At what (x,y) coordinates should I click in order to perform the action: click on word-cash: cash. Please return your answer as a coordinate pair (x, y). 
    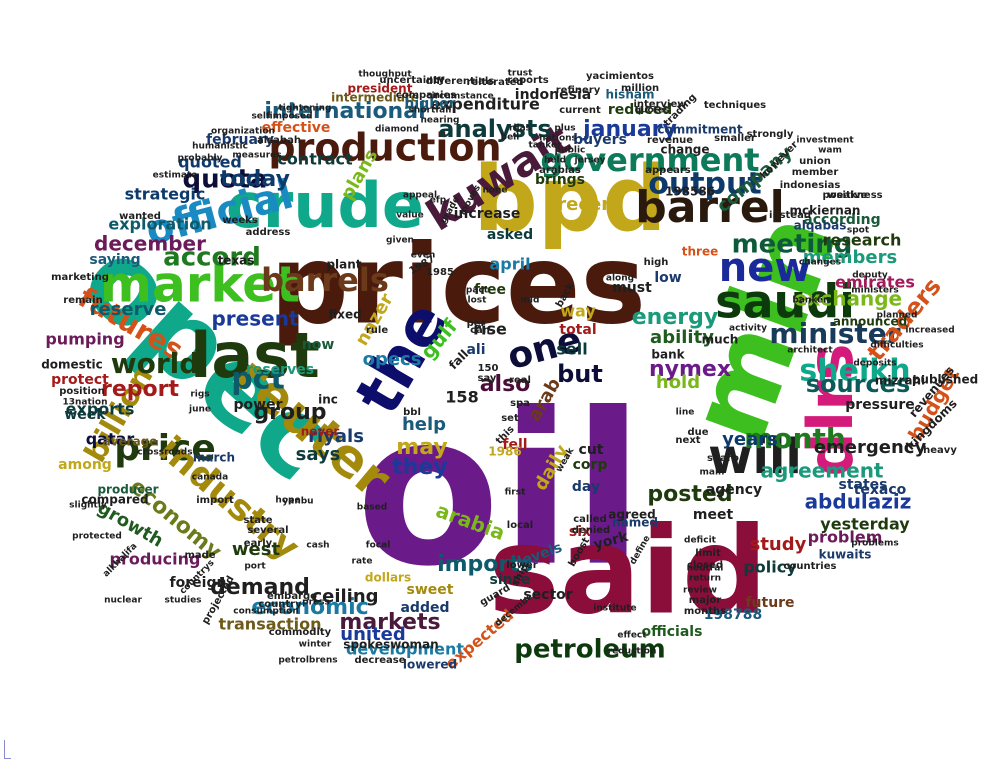
    Looking at the image, I should click on (317, 546).